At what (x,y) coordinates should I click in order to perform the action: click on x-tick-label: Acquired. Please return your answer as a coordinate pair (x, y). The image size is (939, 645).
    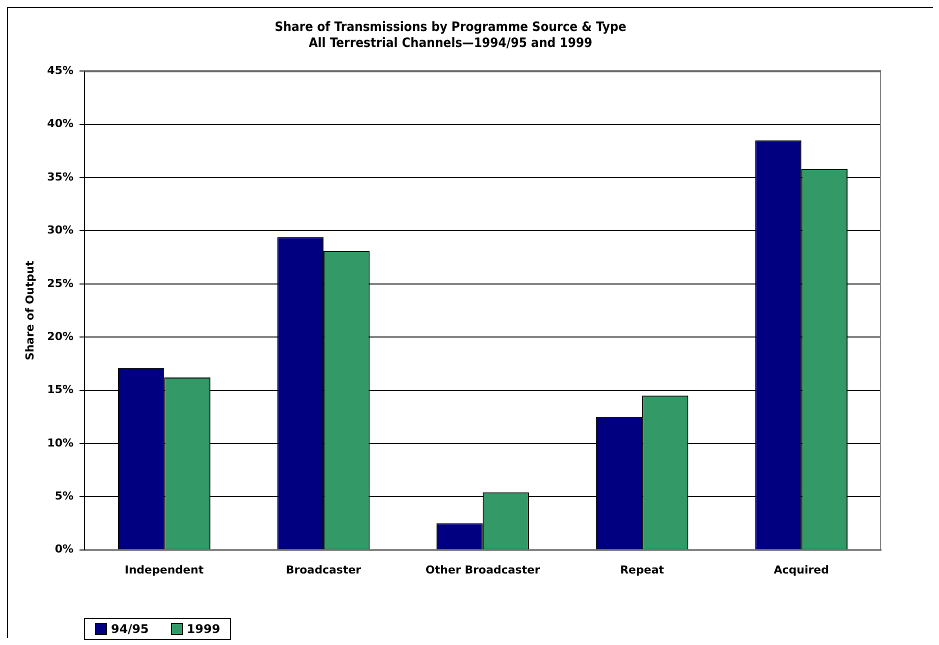
    Looking at the image, I should click on (801, 569).